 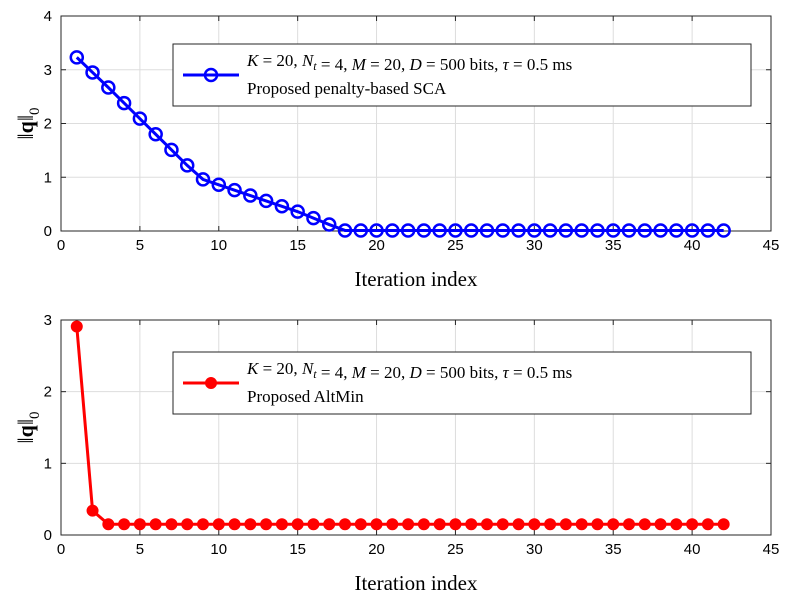 What do you see at coordinates (297, 549) in the screenshot?
I see `x-tick-label: 15` at bounding box center [297, 549].